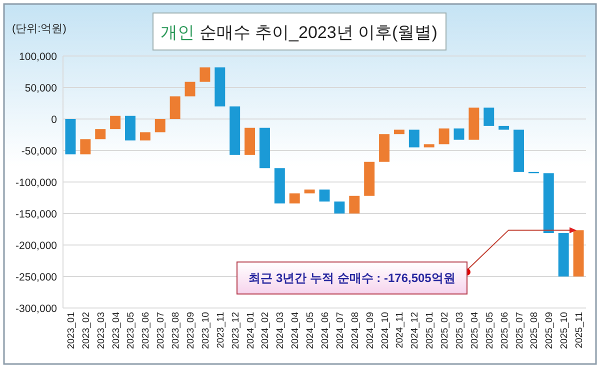 The width and height of the screenshot is (600, 369). I want to click on y-tick-label: -150,000, so click(37, 214).